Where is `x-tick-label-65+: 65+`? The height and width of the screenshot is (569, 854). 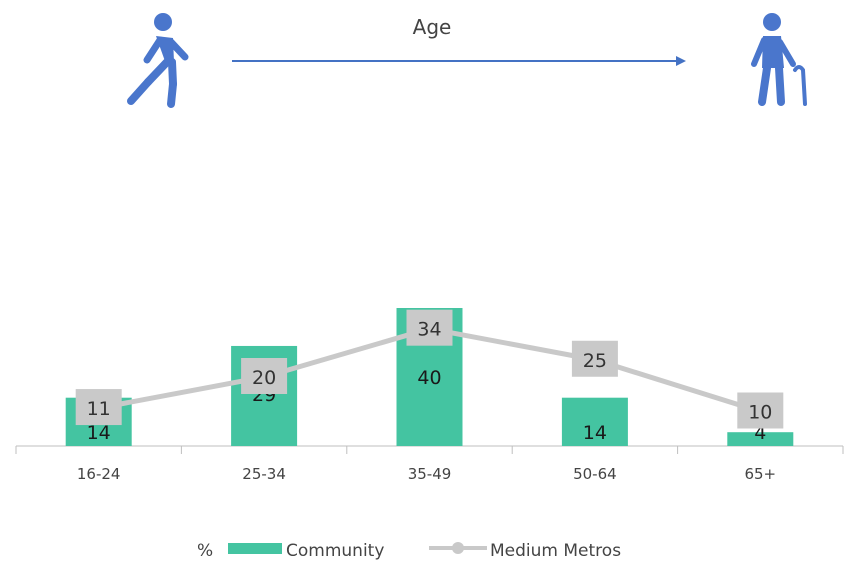
x-tick-label-65+: 65+ is located at coordinates (760, 474).